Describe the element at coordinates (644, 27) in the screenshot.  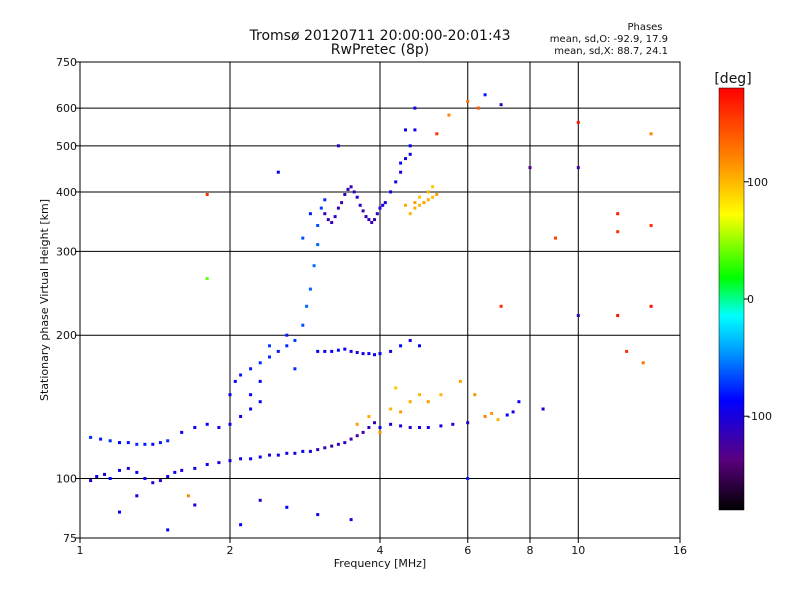
I see `stats-header: Phases` at that location.